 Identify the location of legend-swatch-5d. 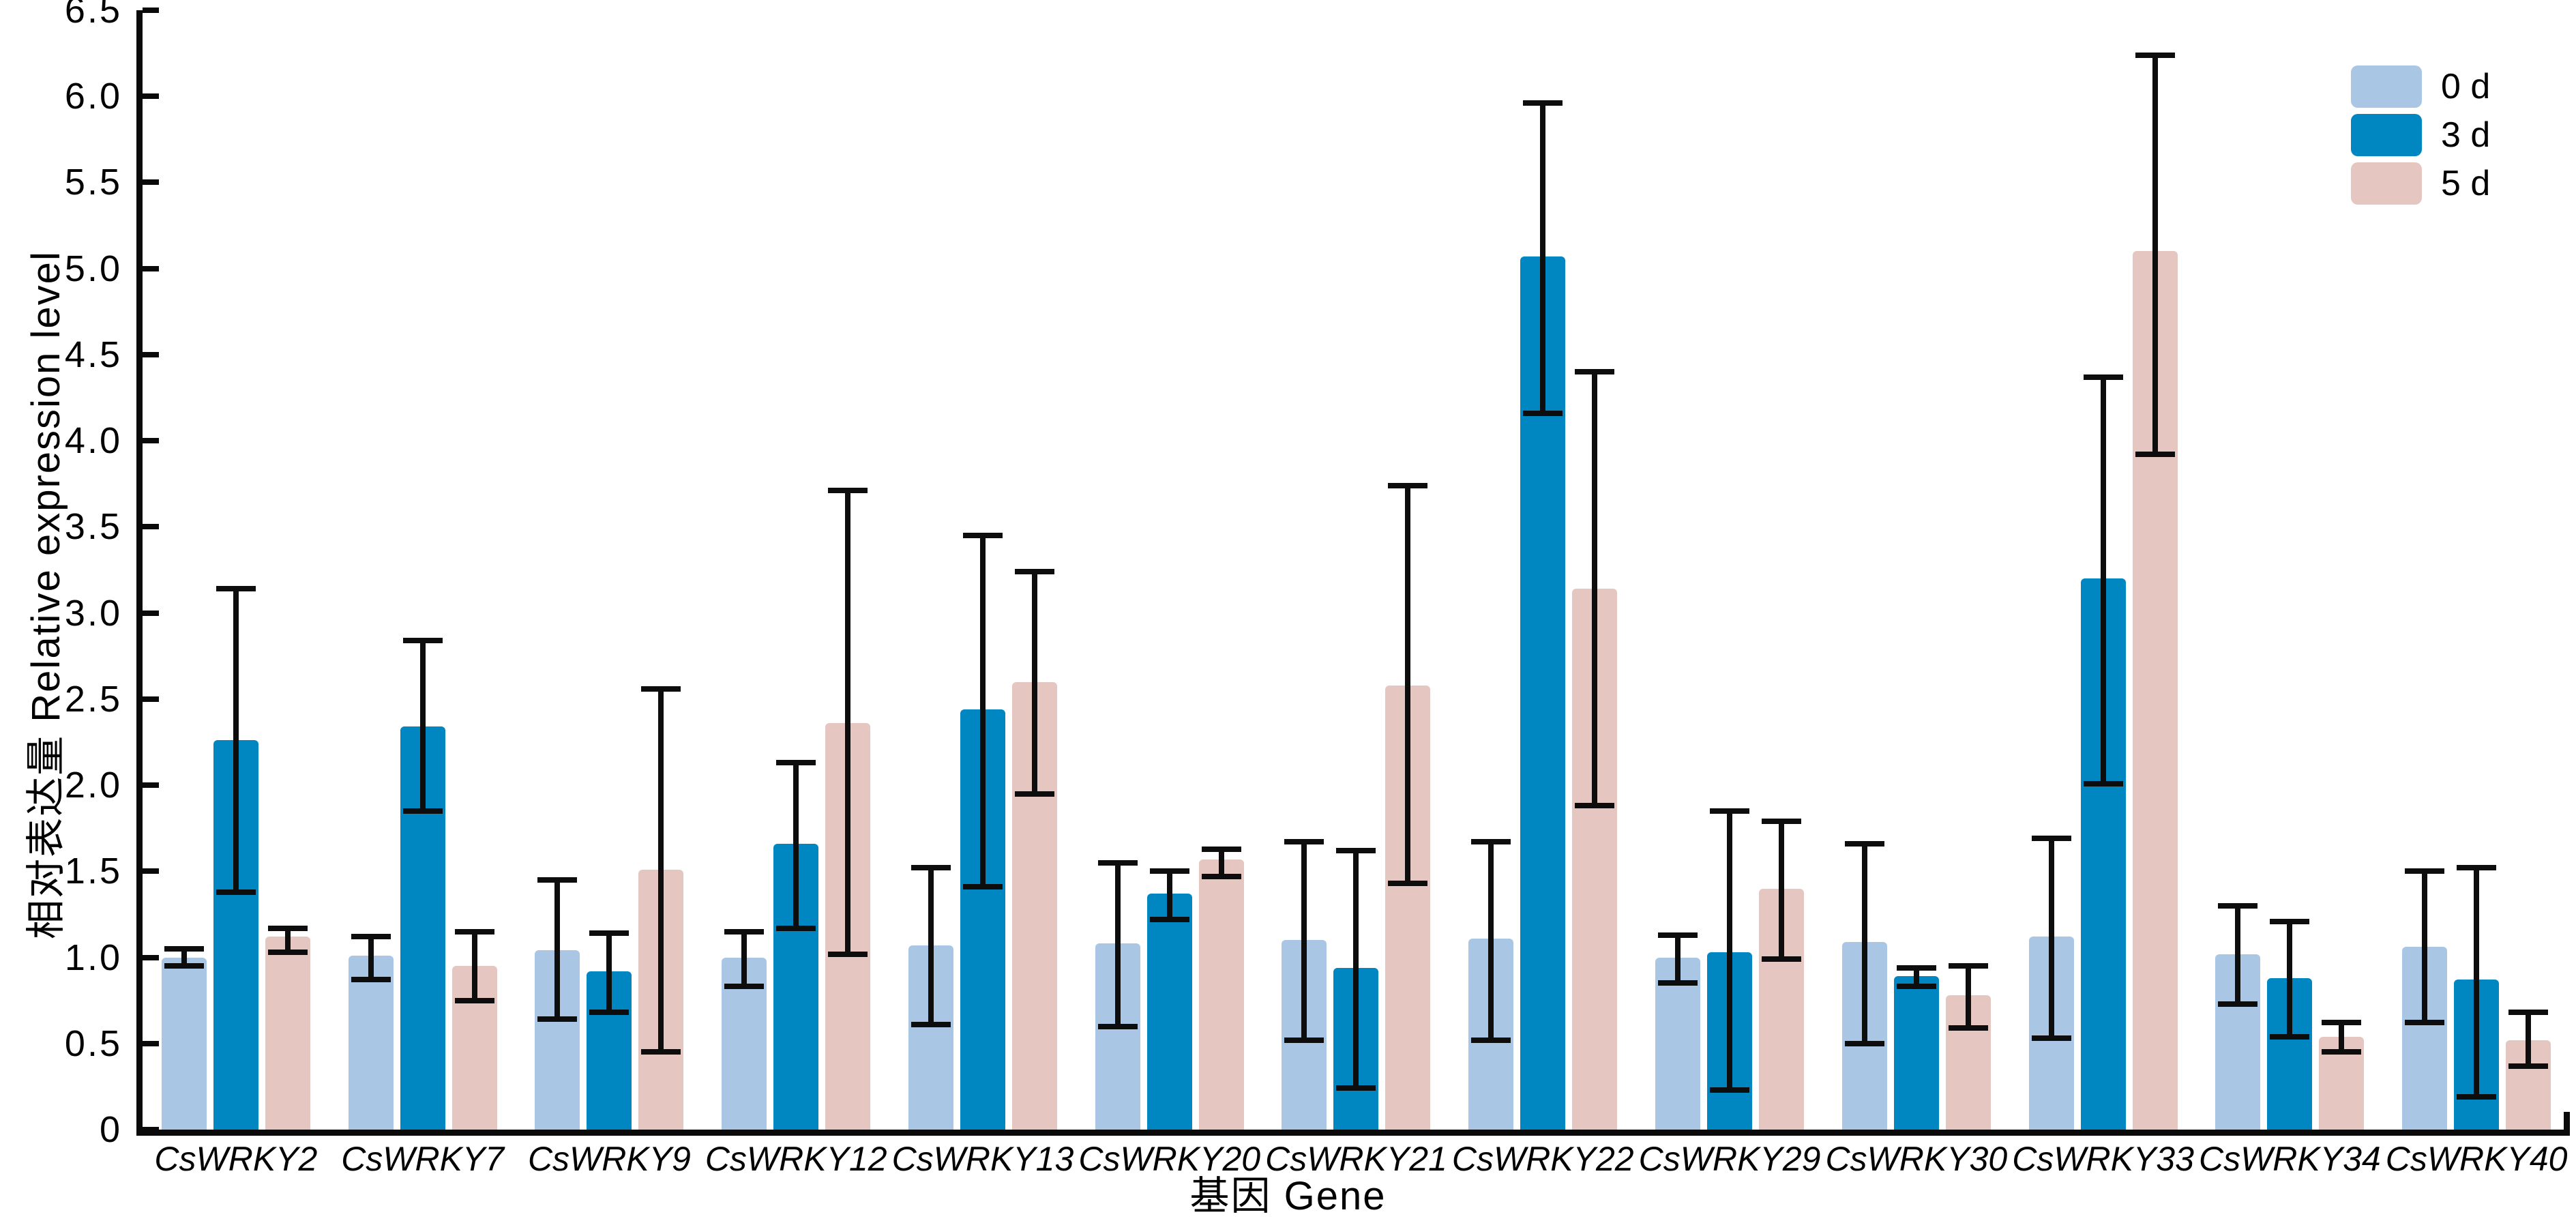
(2386, 183).